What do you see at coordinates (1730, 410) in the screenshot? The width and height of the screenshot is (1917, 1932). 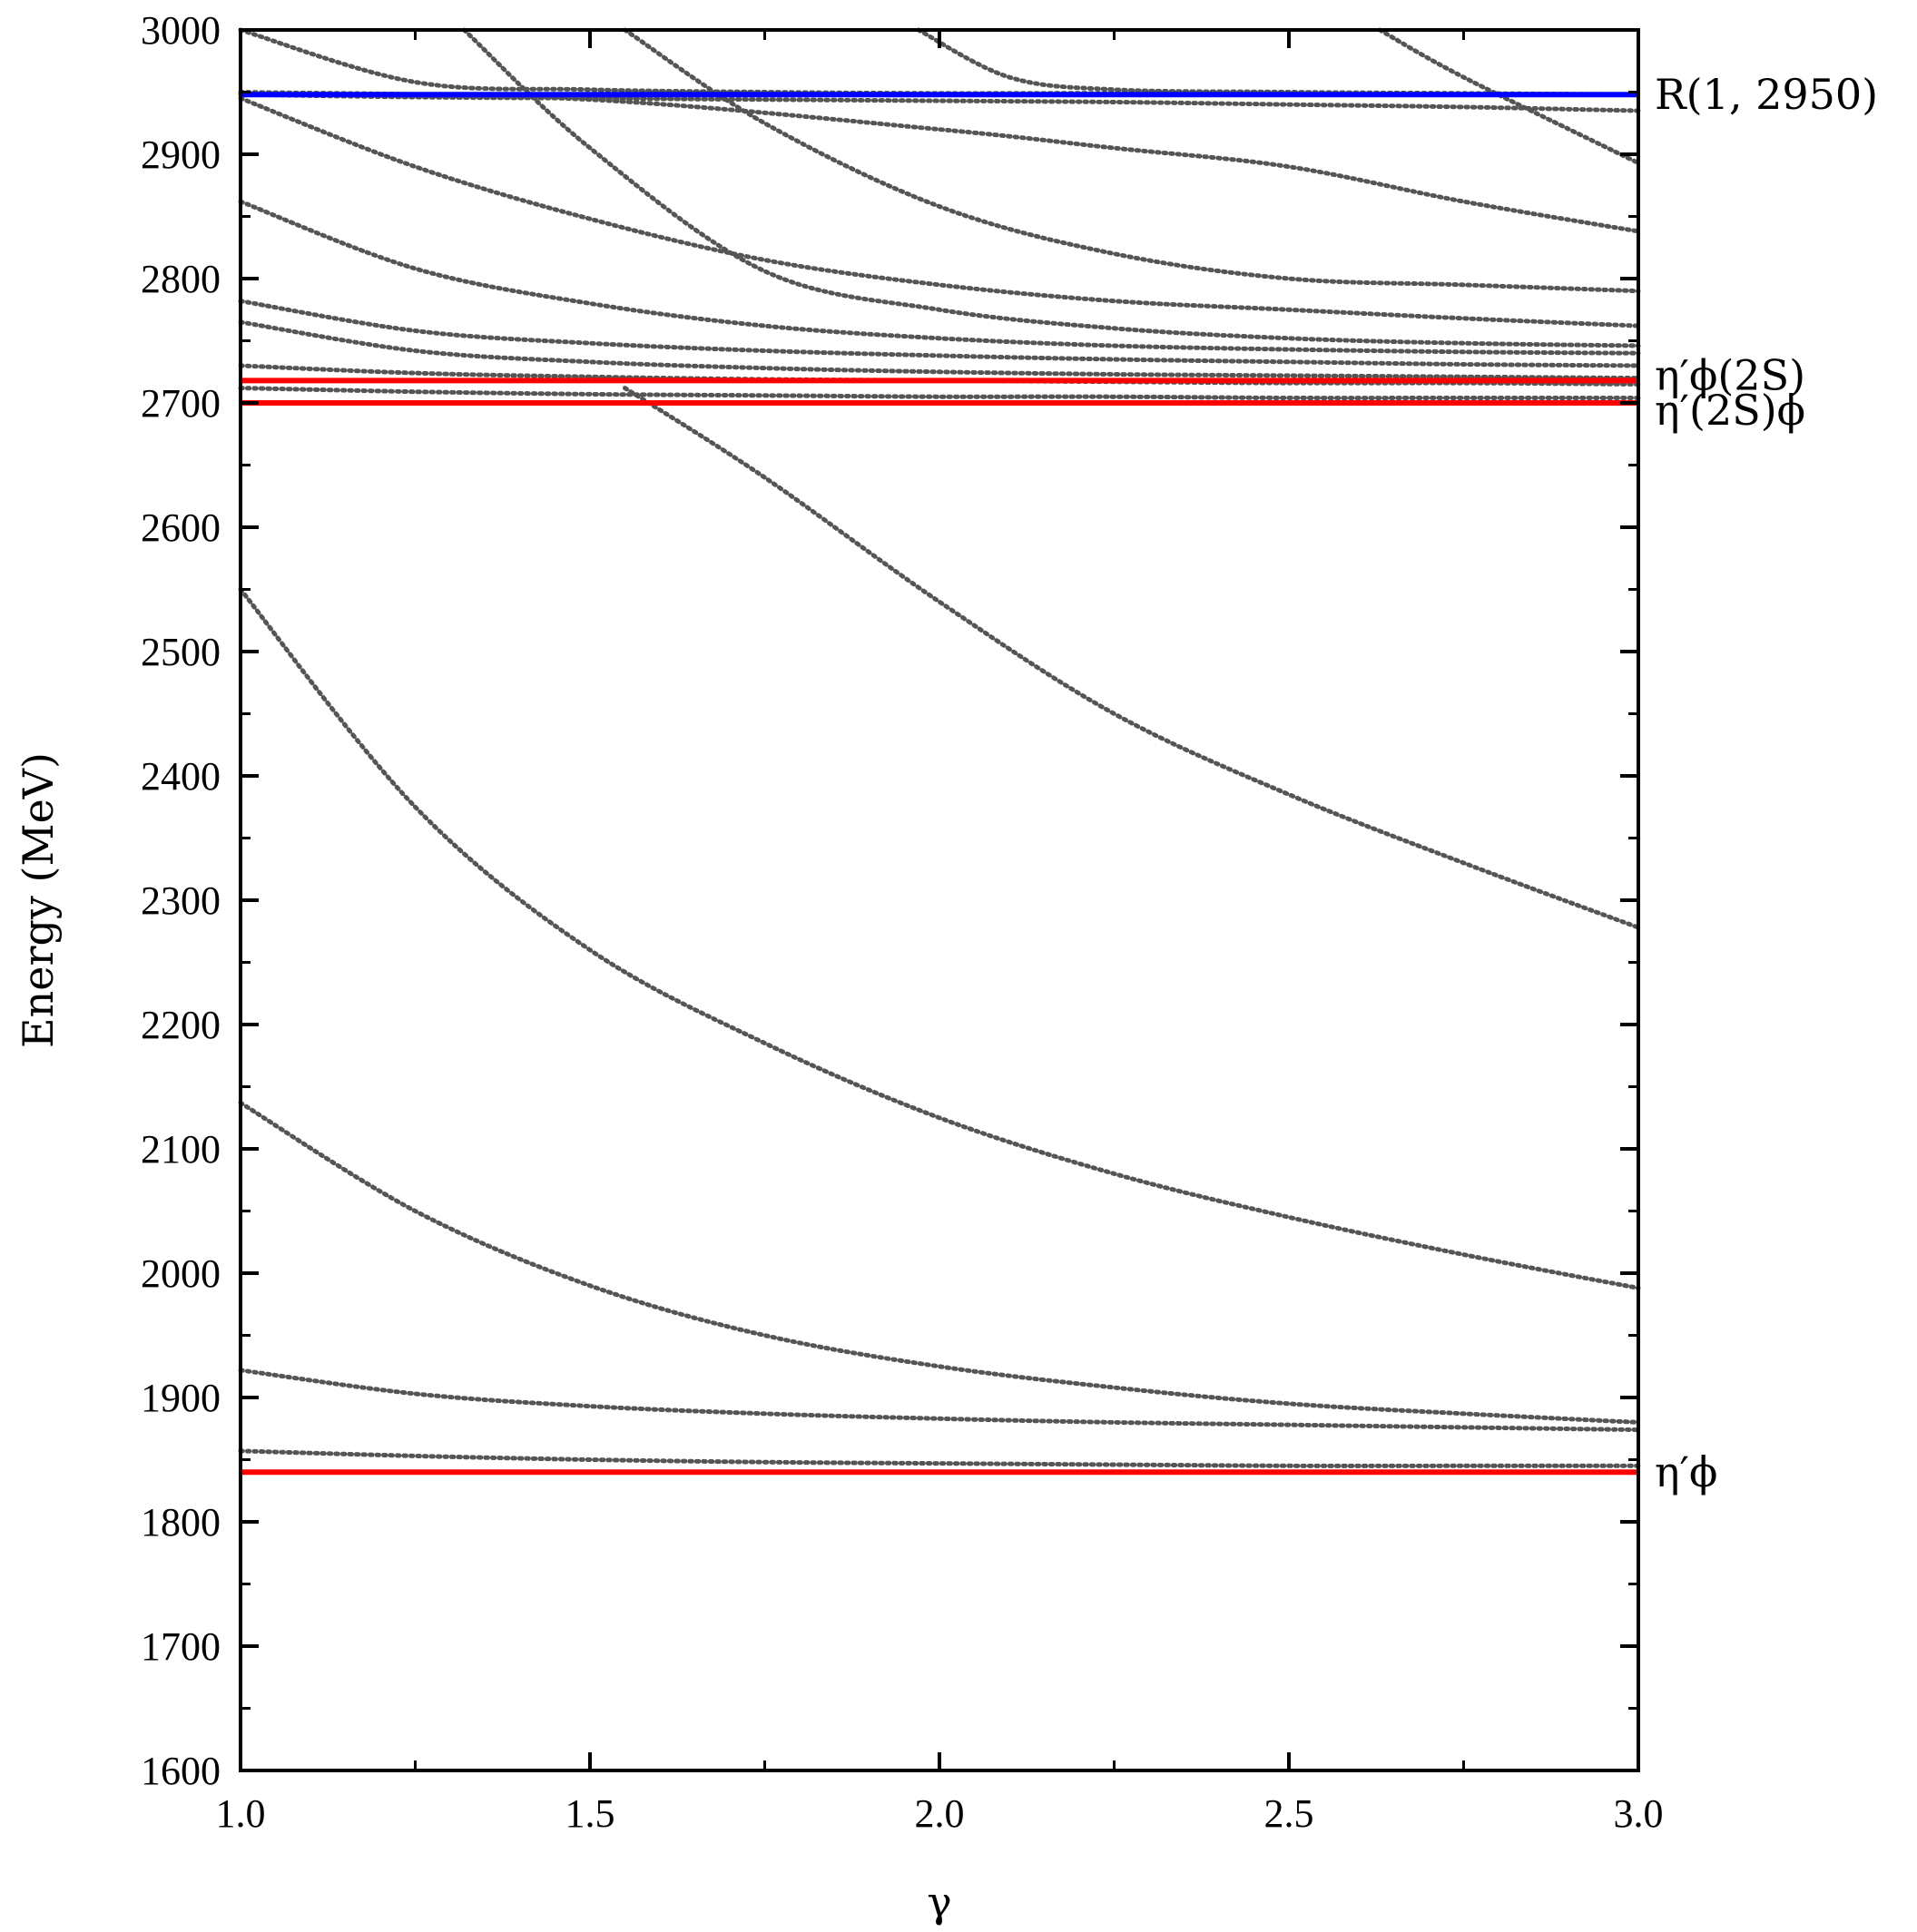 I see `reference-line-label: η′(2S)ϕ` at bounding box center [1730, 410].